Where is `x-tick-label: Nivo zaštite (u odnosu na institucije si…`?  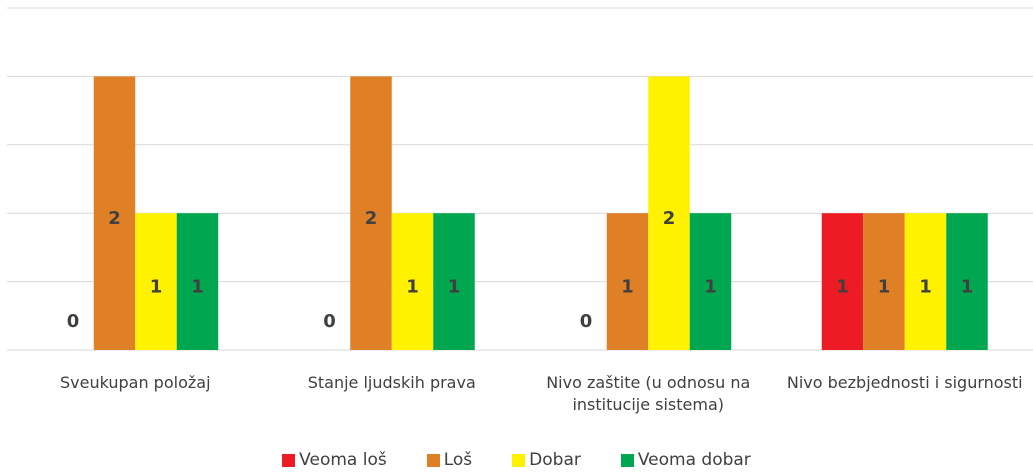
x-tick-label: Nivo zaštite (u odnosu na institucije si… is located at coordinates (648, 393).